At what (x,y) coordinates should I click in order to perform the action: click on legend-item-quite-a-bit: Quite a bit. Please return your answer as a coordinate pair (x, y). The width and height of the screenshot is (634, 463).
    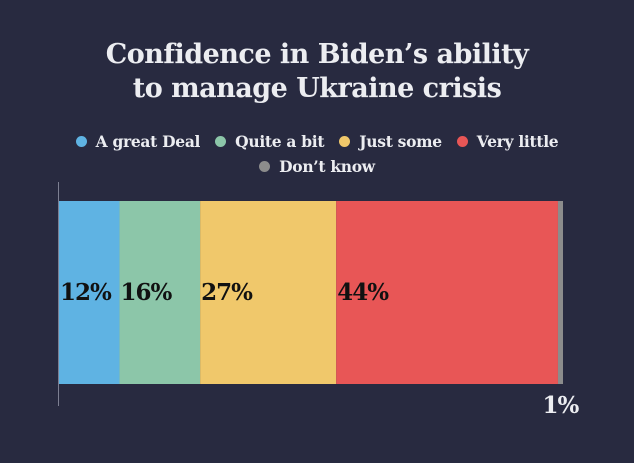
    Looking at the image, I should click on (270, 141).